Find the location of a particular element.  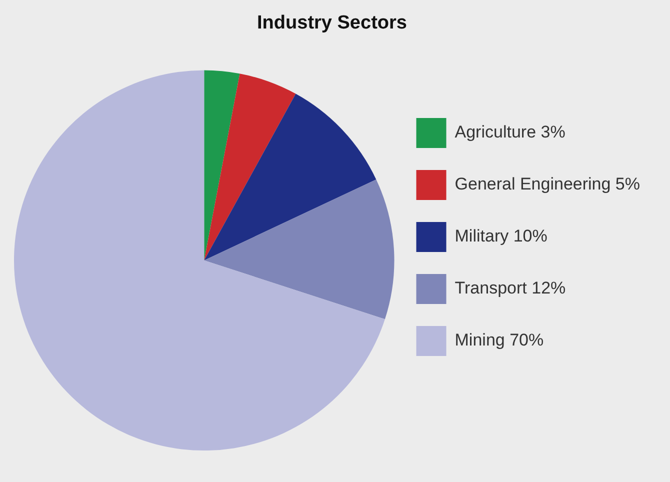

legend-label: Military 10% is located at coordinates (501, 236).